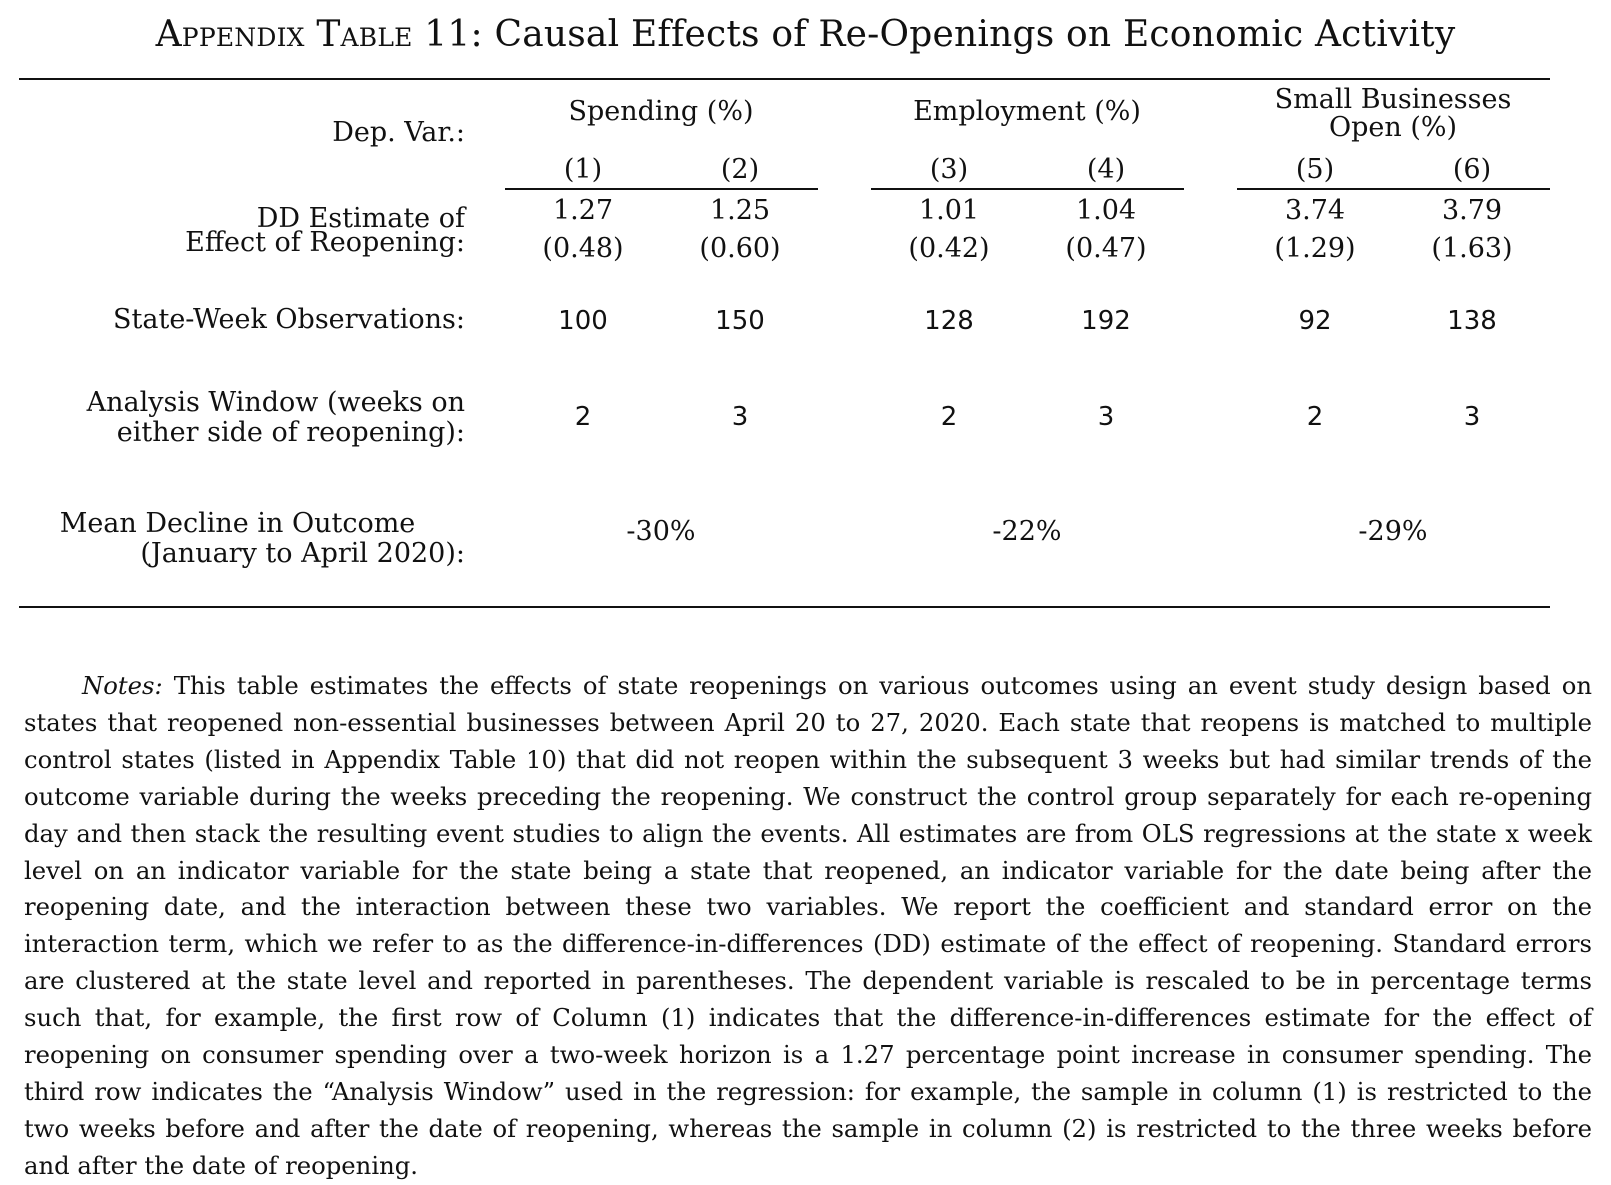  What do you see at coordinates (398, 132) in the screenshot?
I see `row-label-dep-var: Dep. Var.:` at bounding box center [398, 132].